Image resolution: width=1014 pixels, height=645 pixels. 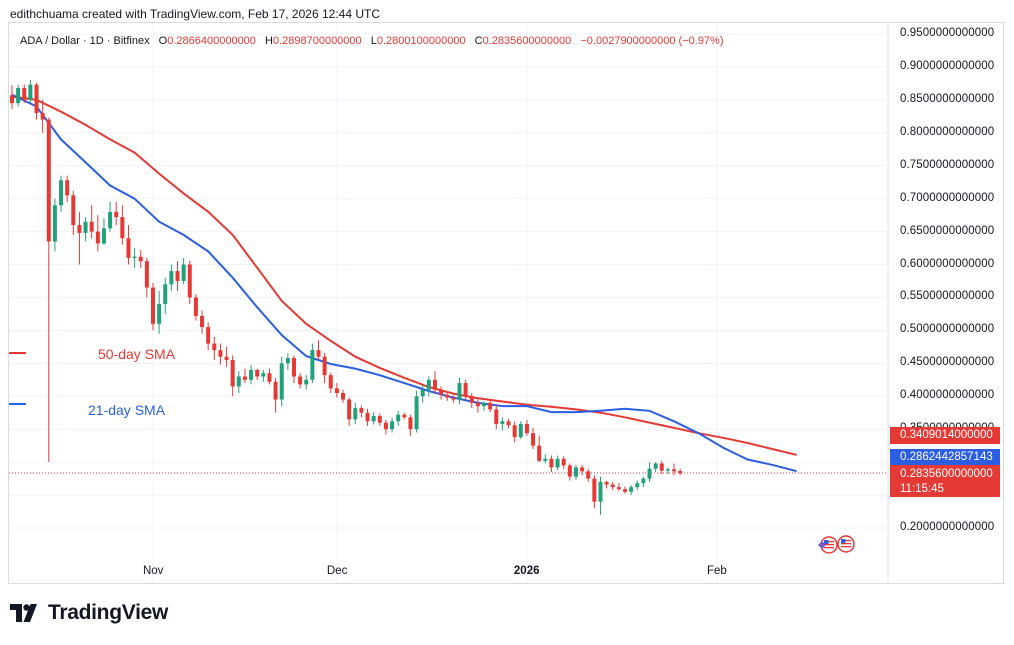 I want to click on price-tick-label: 0.2000000000000, so click(x=947, y=527).